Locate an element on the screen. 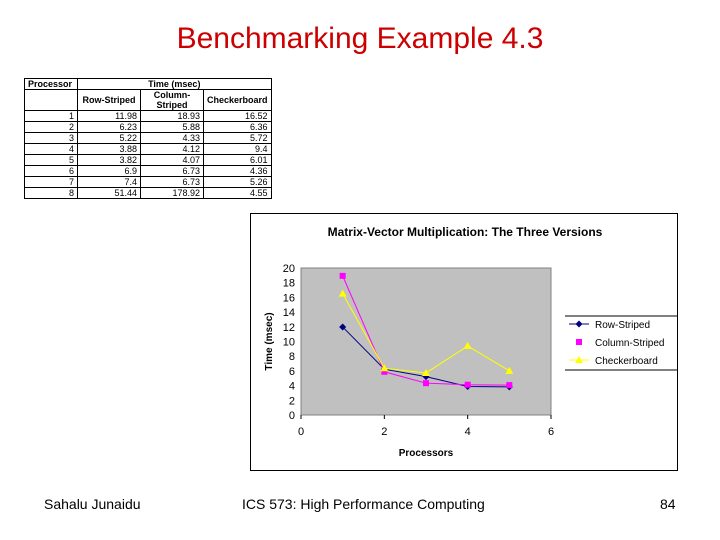 The width and height of the screenshot is (720, 540). processor-cell: 2 is located at coordinates (51, 127).